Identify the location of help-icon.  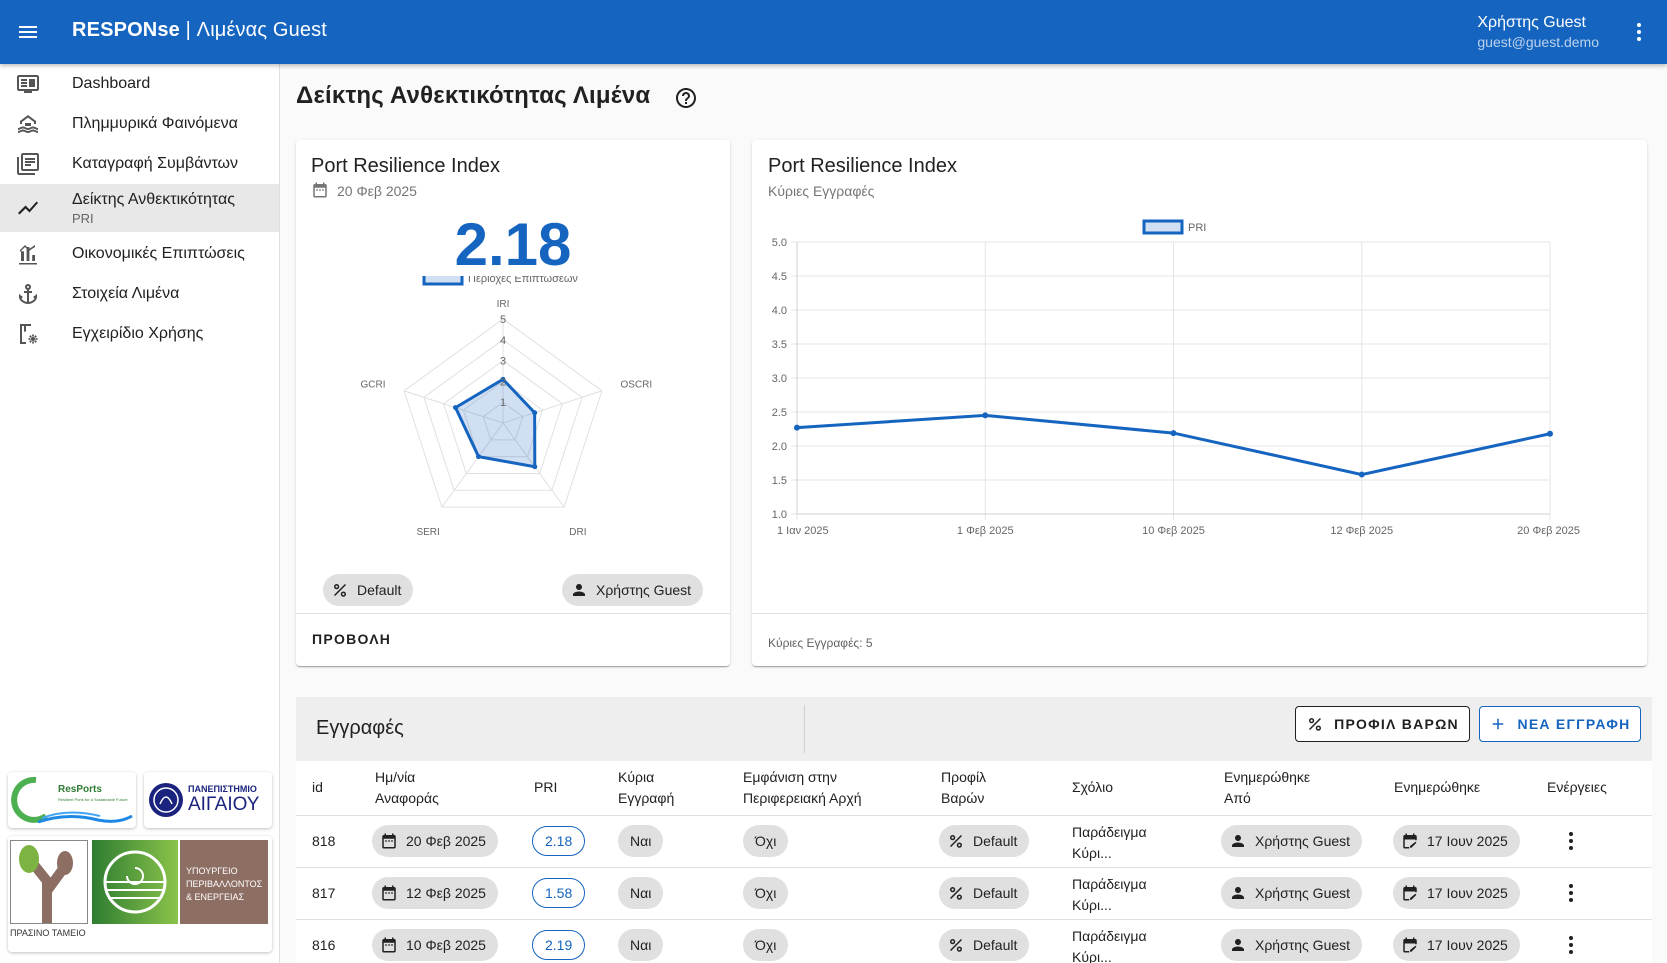
(686, 98).